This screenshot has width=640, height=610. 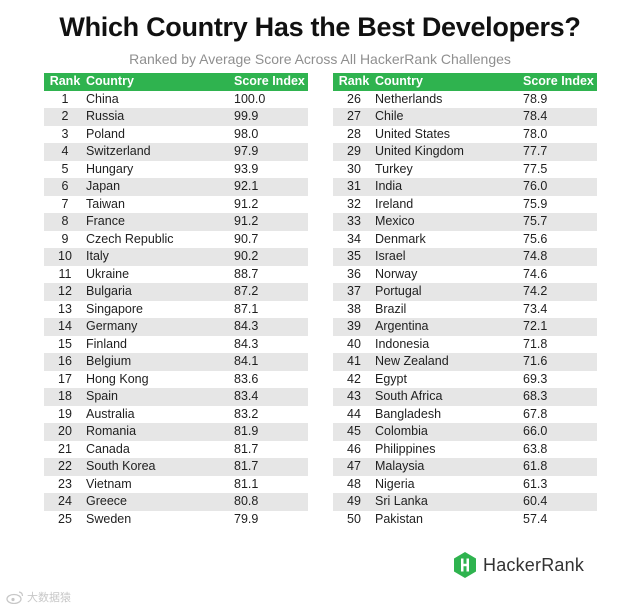 I want to click on country-cell: Romania, so click(x=160, y=432).